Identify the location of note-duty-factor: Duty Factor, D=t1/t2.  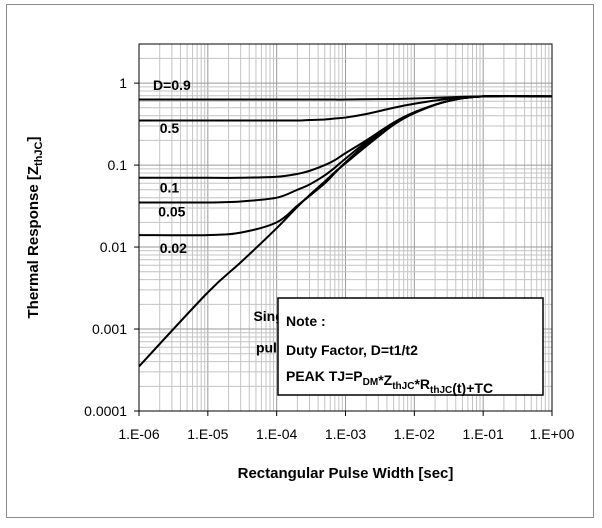
(352, 350).